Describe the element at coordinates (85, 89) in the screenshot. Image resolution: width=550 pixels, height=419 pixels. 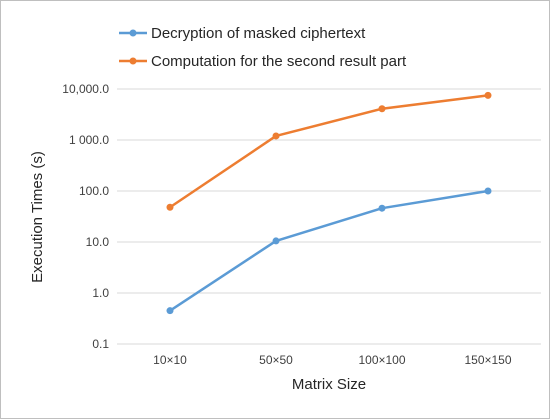
I see `y-tick-label: 10,000.0` at that location.